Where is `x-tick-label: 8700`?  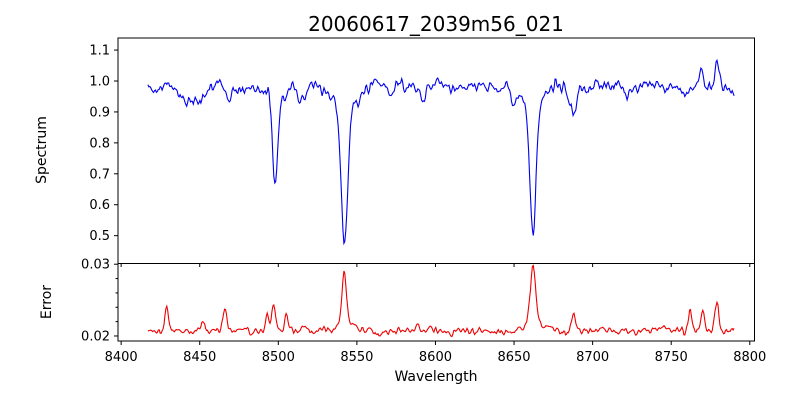 x-tick-label: 8700 is located at coordinates (592, 357).